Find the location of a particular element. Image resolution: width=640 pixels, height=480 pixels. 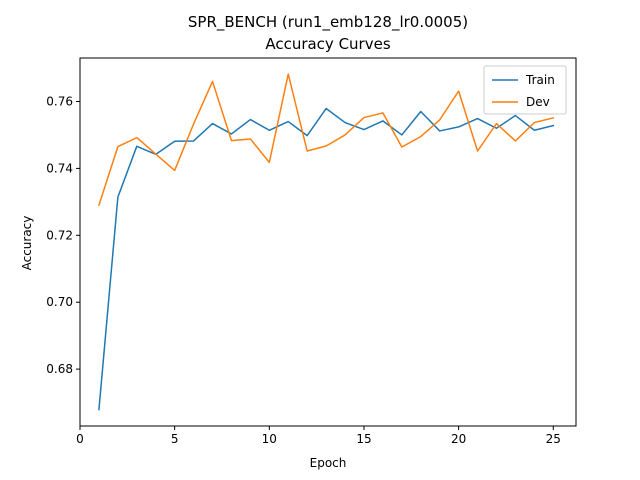

x-tick-label: 20 is located at coordinates (458, 439).